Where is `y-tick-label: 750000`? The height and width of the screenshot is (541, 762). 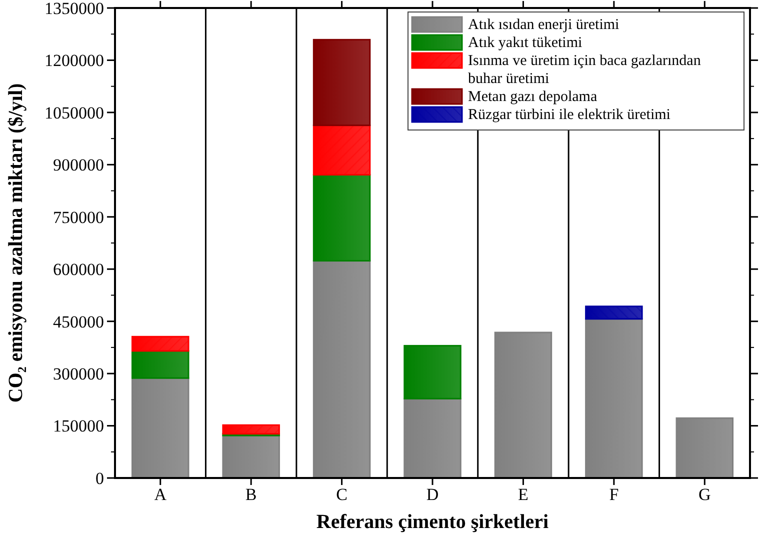
y-tick-label: 750000 is located at coordinates (78, 217).